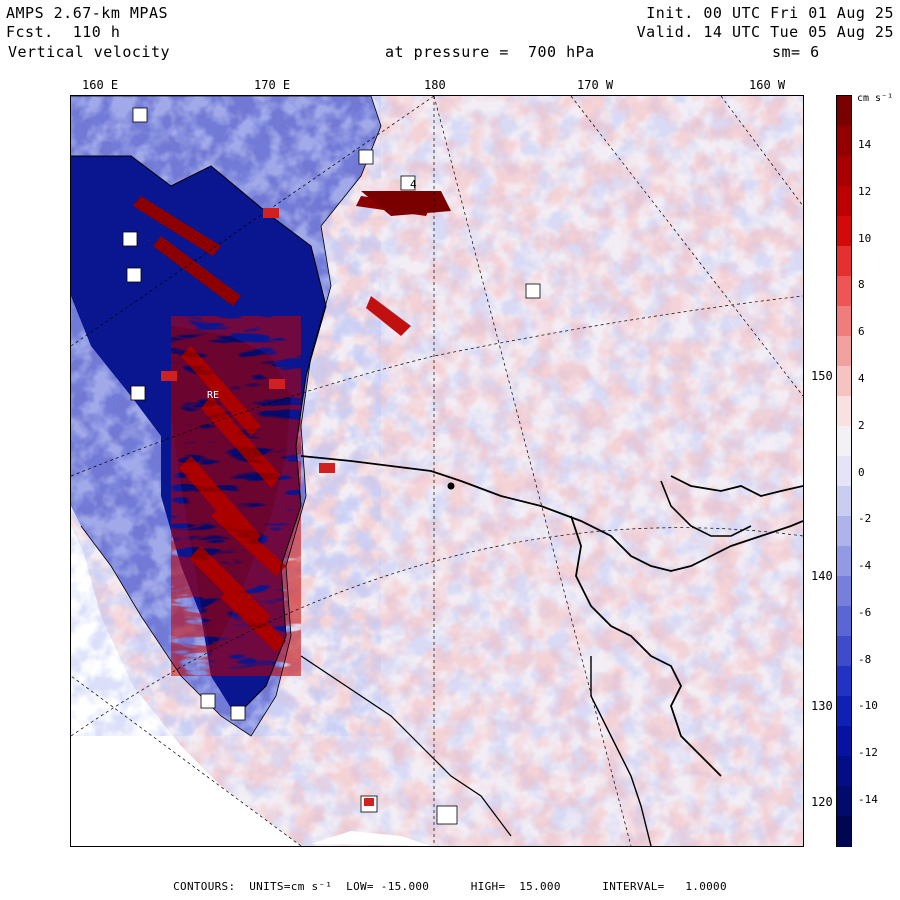 The image size is (900, 900). I want to click on station-dot, so click(451, 486).